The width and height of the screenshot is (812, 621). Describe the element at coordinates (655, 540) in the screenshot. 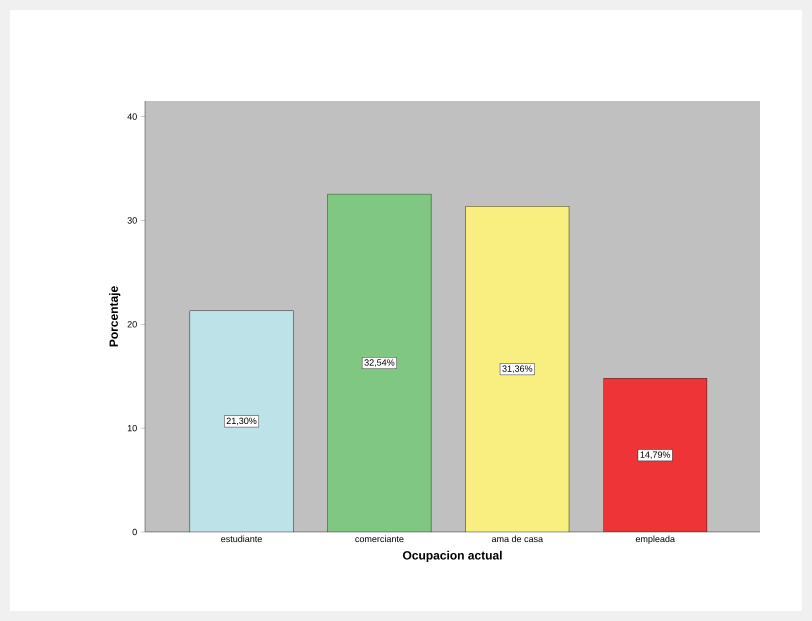

I see `x-tick-label: empleada` at that location.